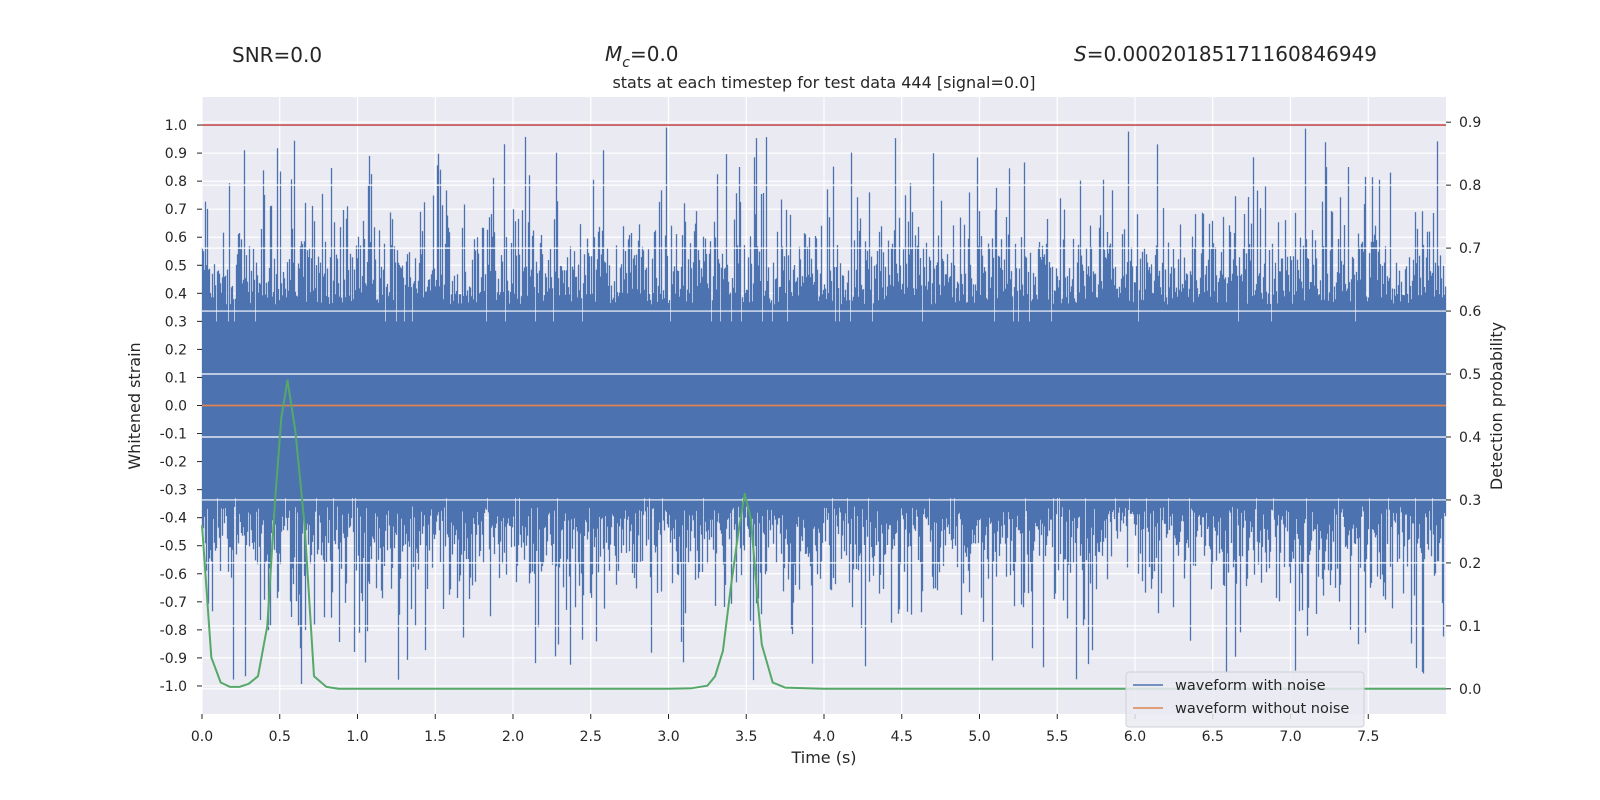 The width and height of the screenshot is (1600, 800). Describe the element at coordinates (1135, 737) in the screenshot. I see `x-tick-label: 6.0` at that location.